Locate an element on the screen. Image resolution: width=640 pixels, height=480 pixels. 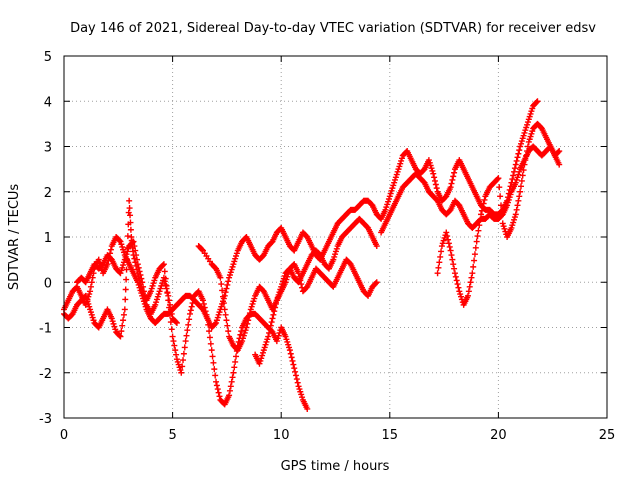
y-tick-labels: -3 -2 -1 0 1 2 3 4 5 is located at coordinates (45, 238).